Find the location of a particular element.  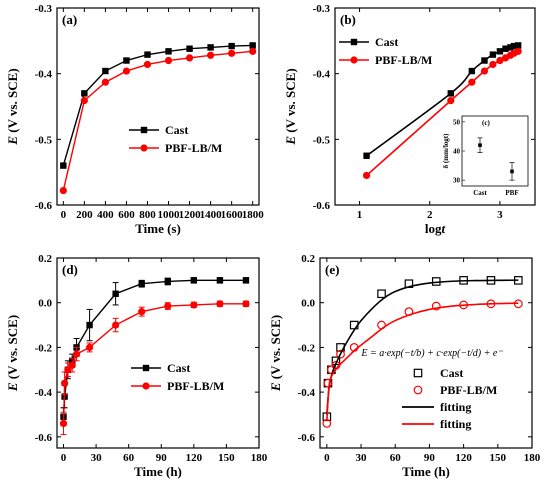

y-tick-label: -0.2 is located at coordinates (307, 348).